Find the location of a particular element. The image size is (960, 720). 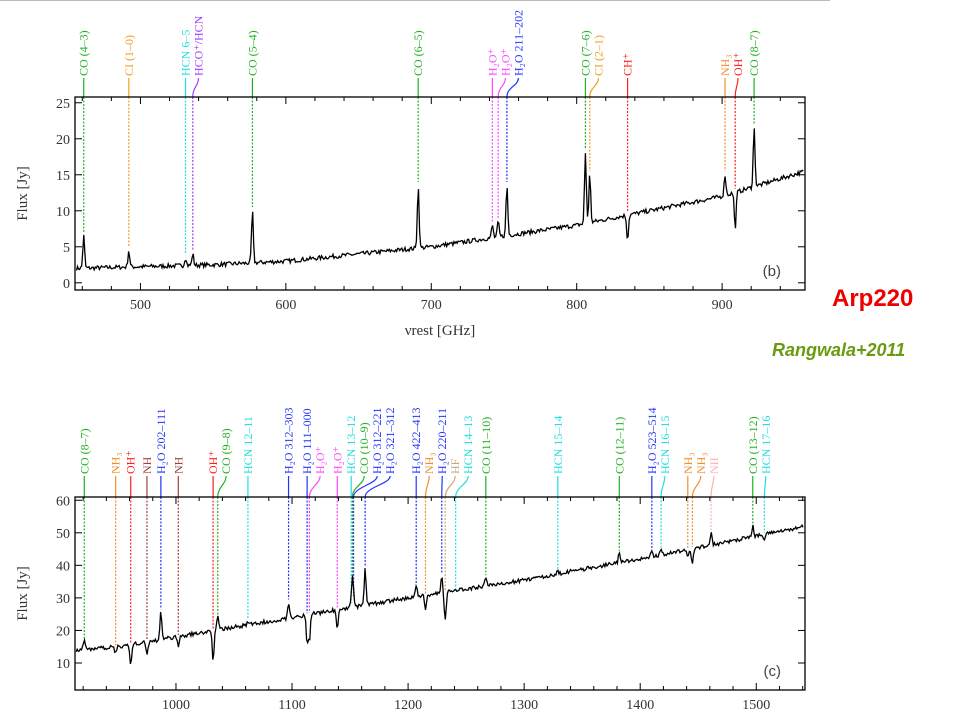

line-label: H₂O 220–211 is located at coordinates (442, 441).